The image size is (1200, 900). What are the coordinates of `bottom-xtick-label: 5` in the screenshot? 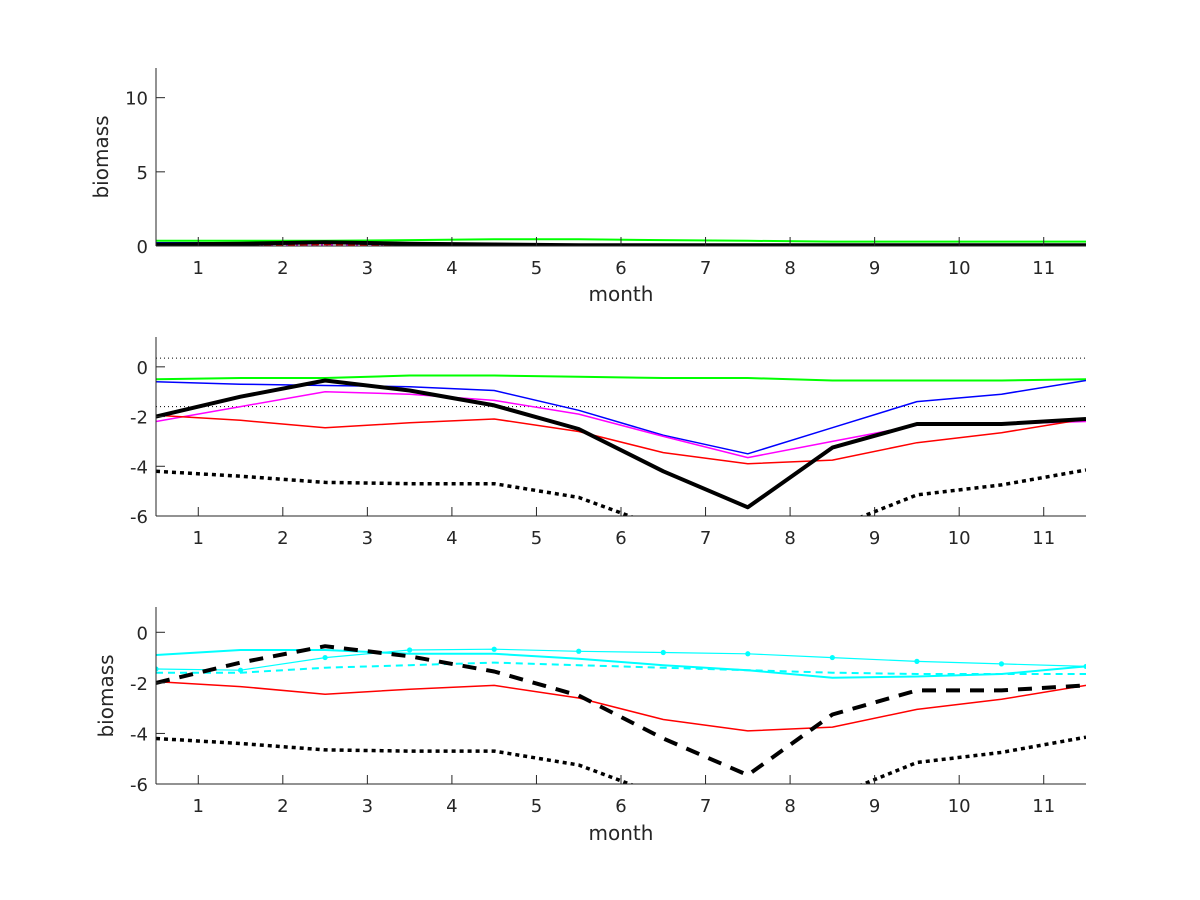 It's located at (536, 806).